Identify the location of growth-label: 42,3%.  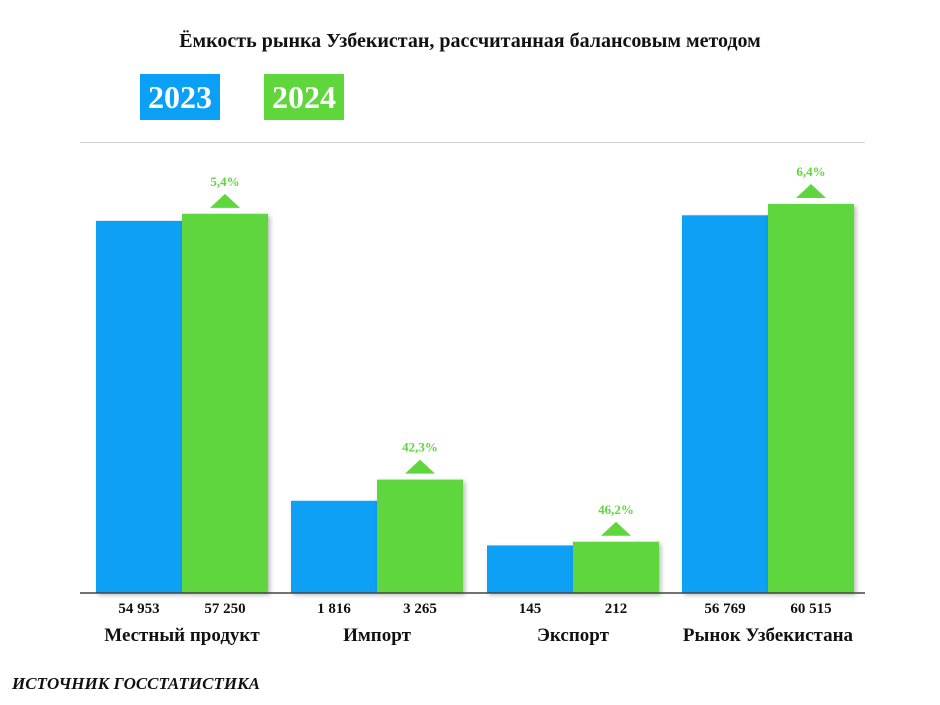
(420, 447).